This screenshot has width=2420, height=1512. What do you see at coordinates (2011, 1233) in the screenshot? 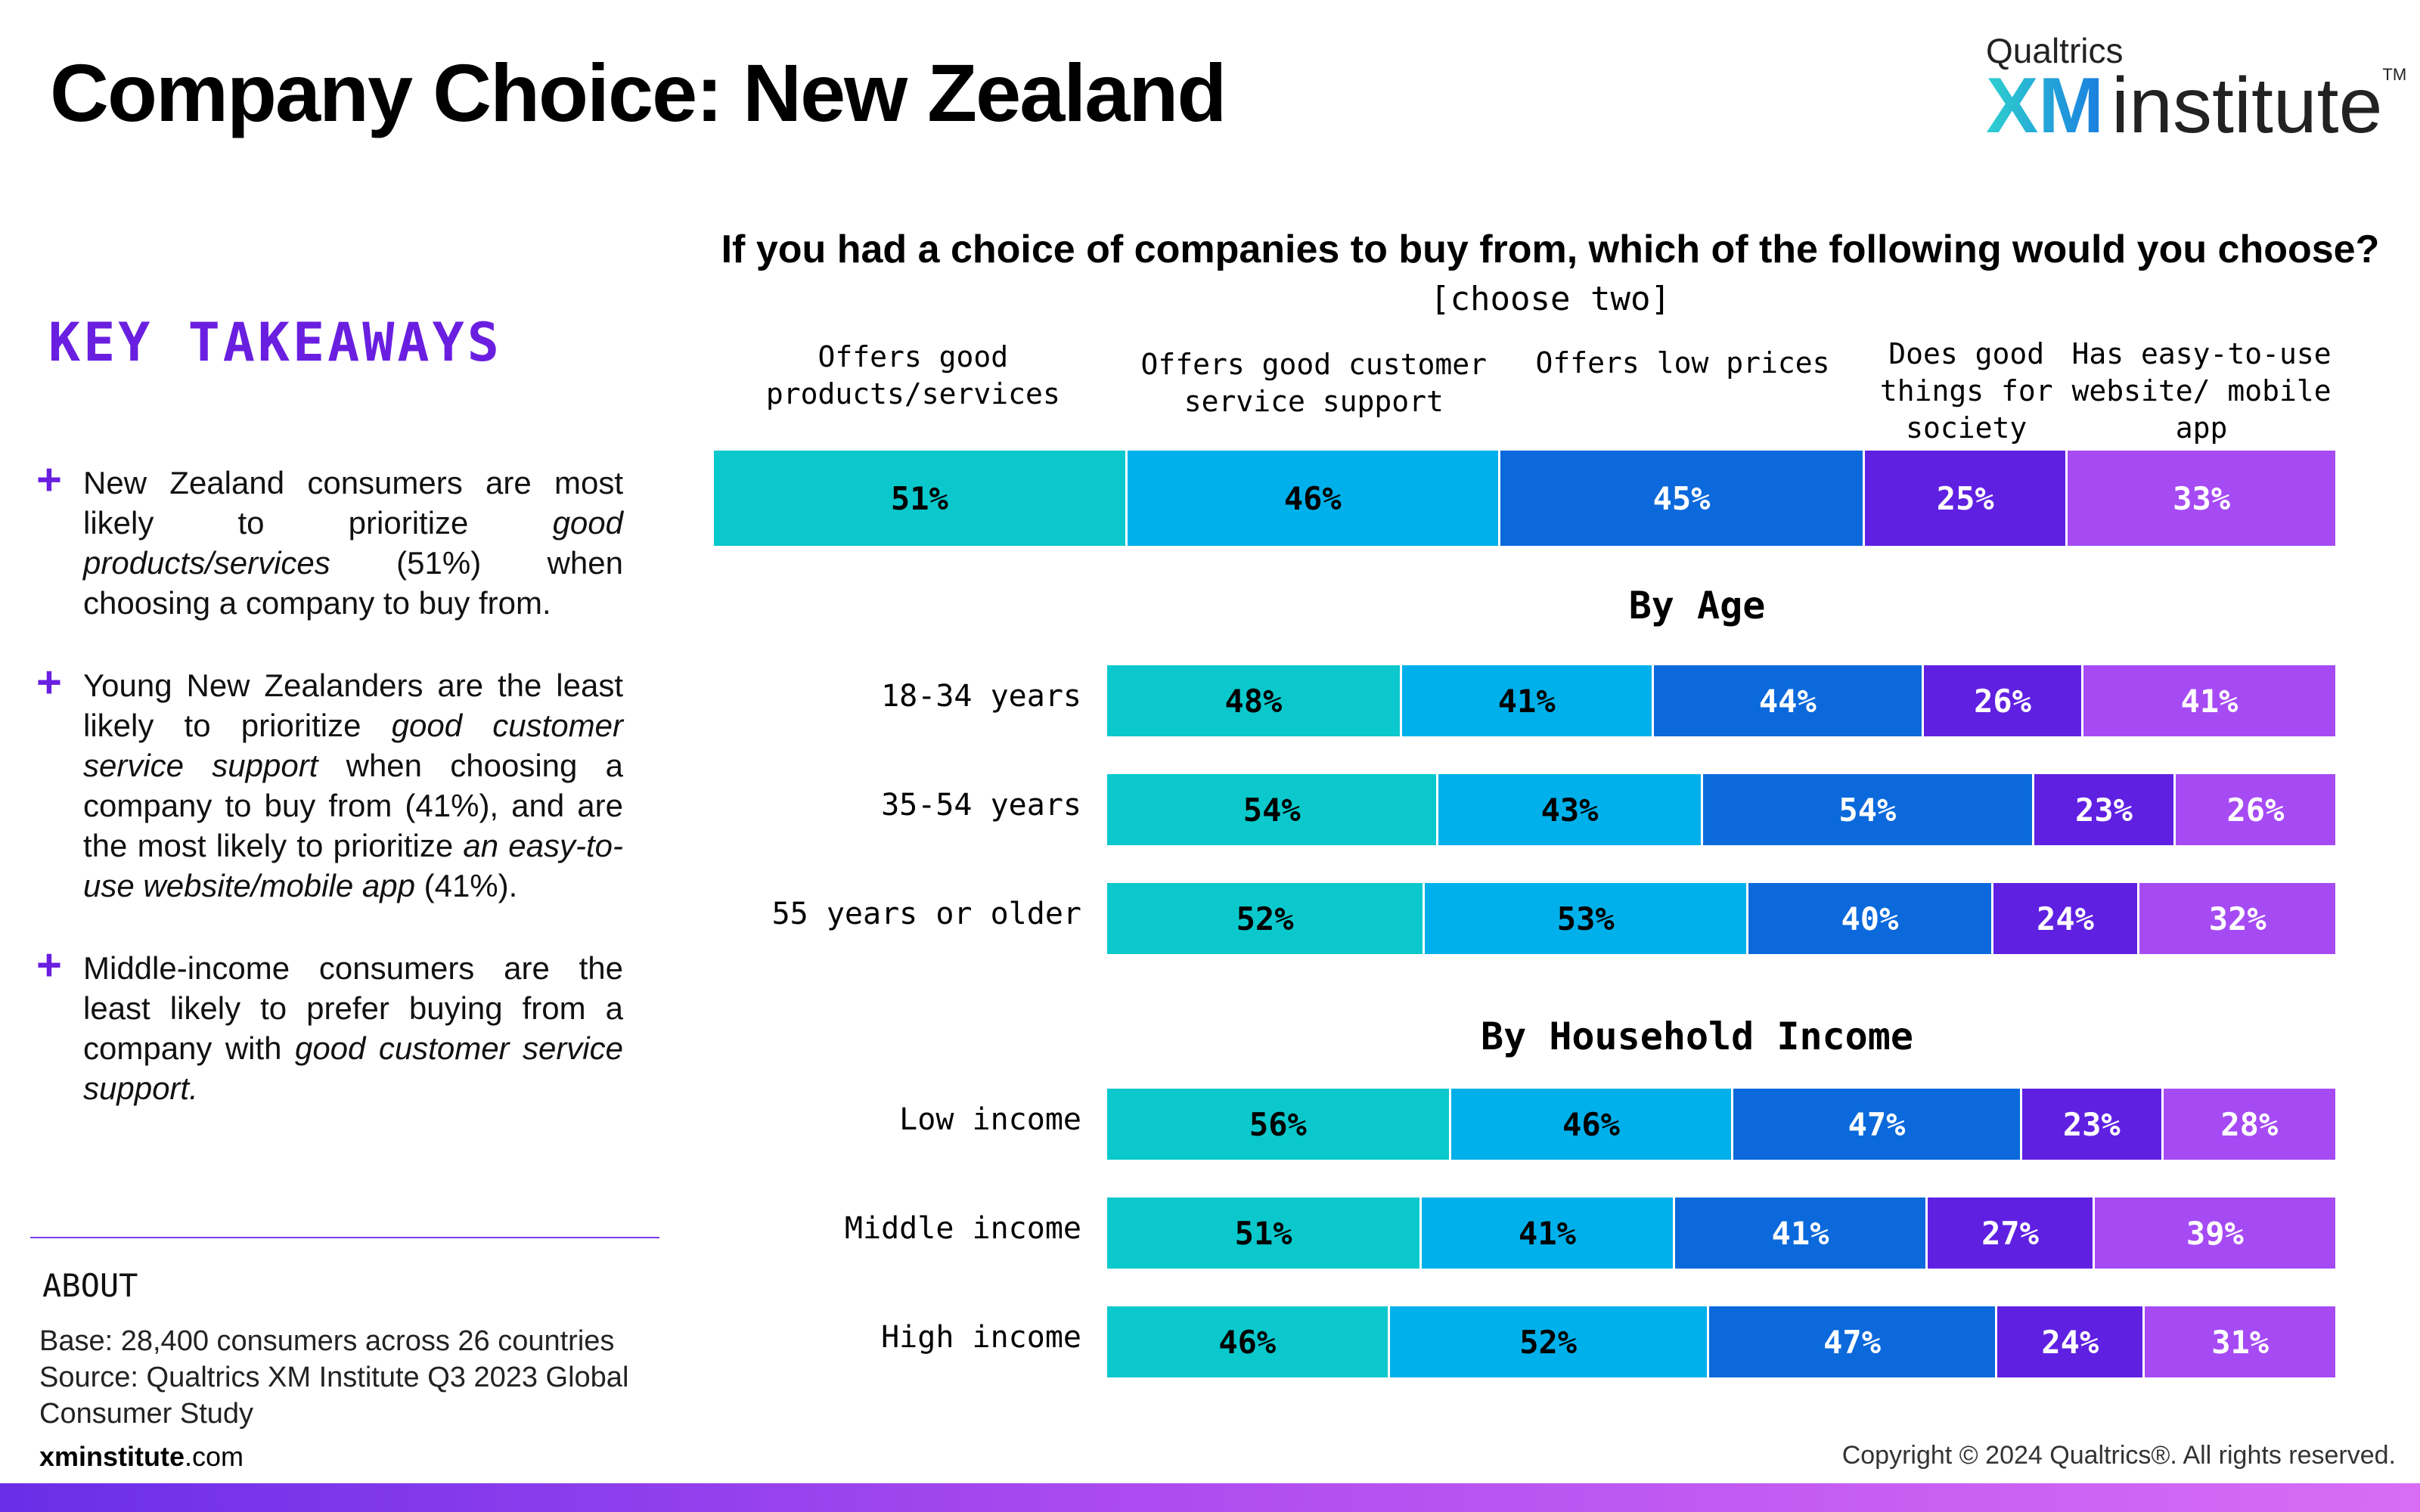
I see `row-bar-2-2-seg-4: 27%` at bounding box center [2011, 1233].